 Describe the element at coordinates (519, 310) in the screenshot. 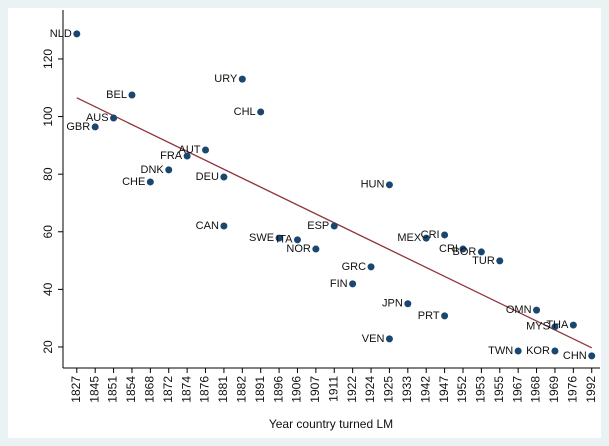

I see `point-label: OMN` at that location.